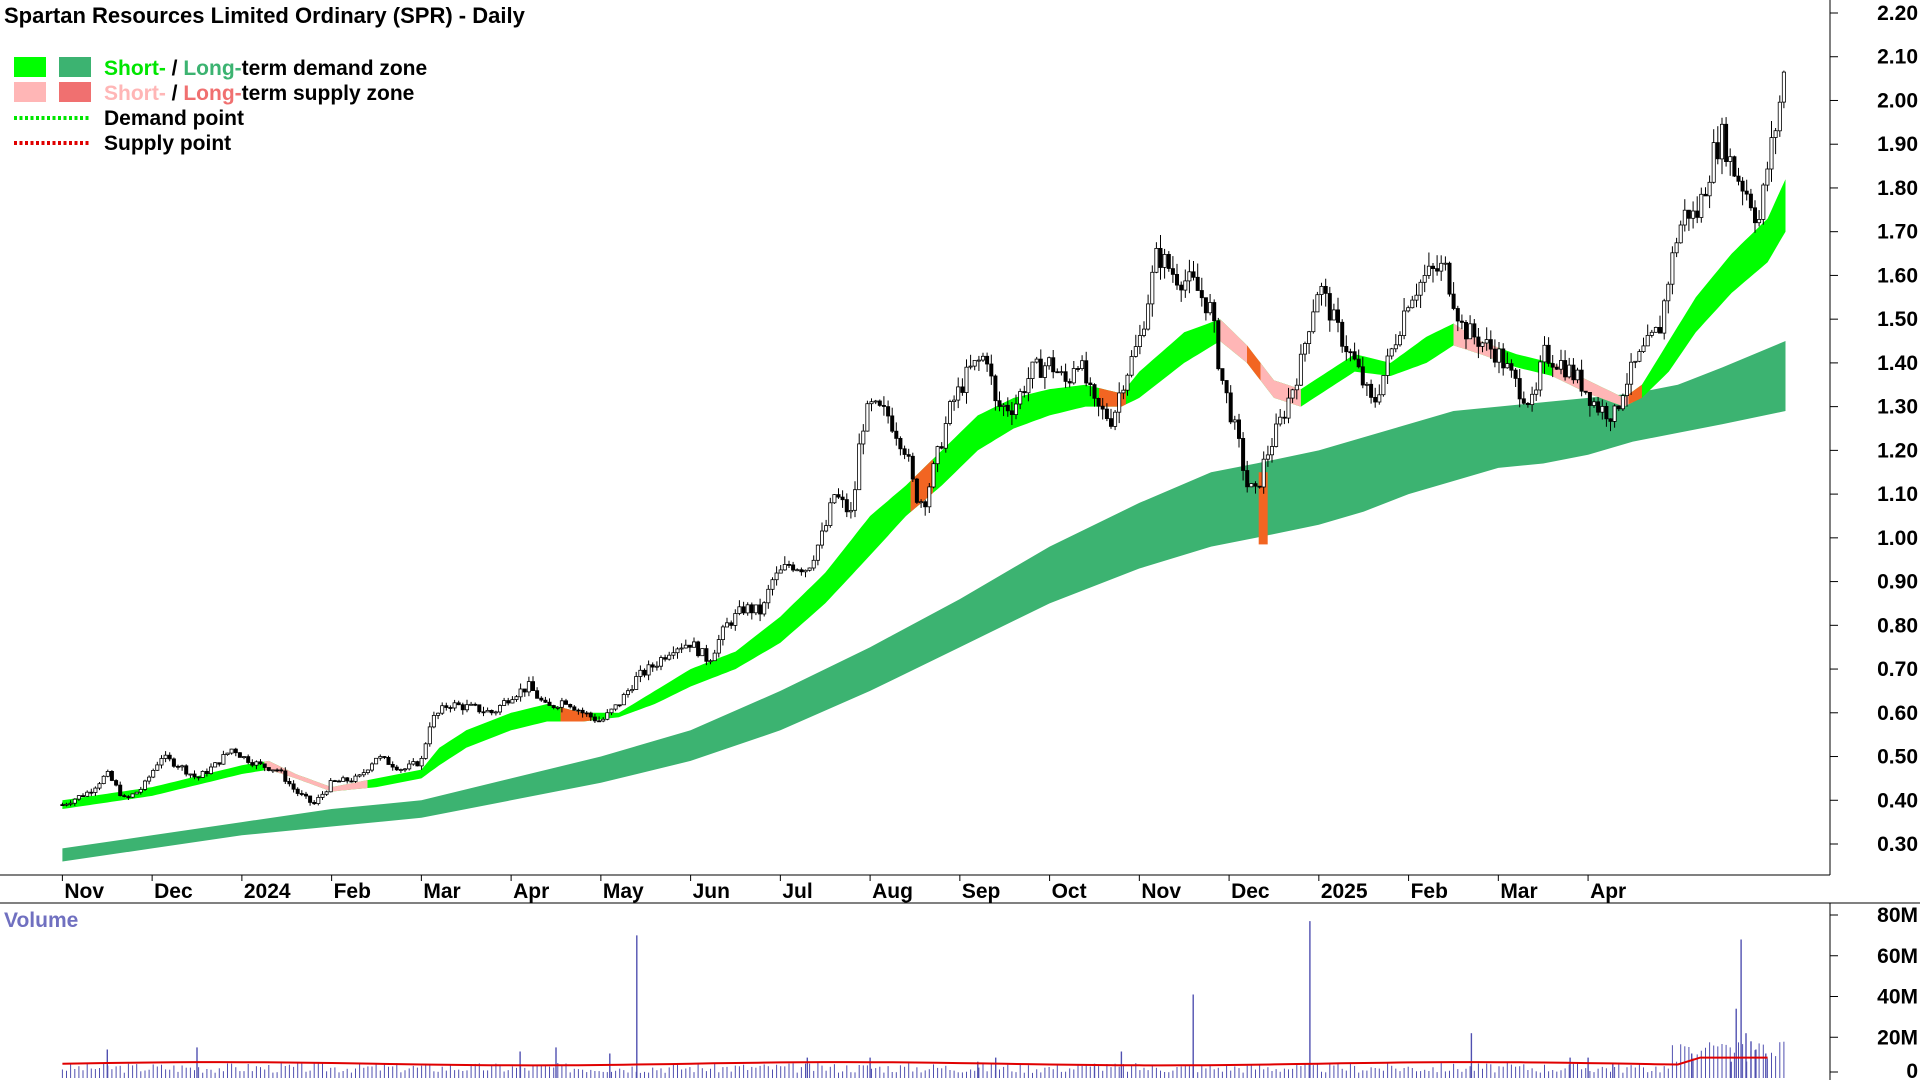  Describe the element at coordinates (1897, 407) in the screenshot. I see `y-tick-label: 1.30` at that location.